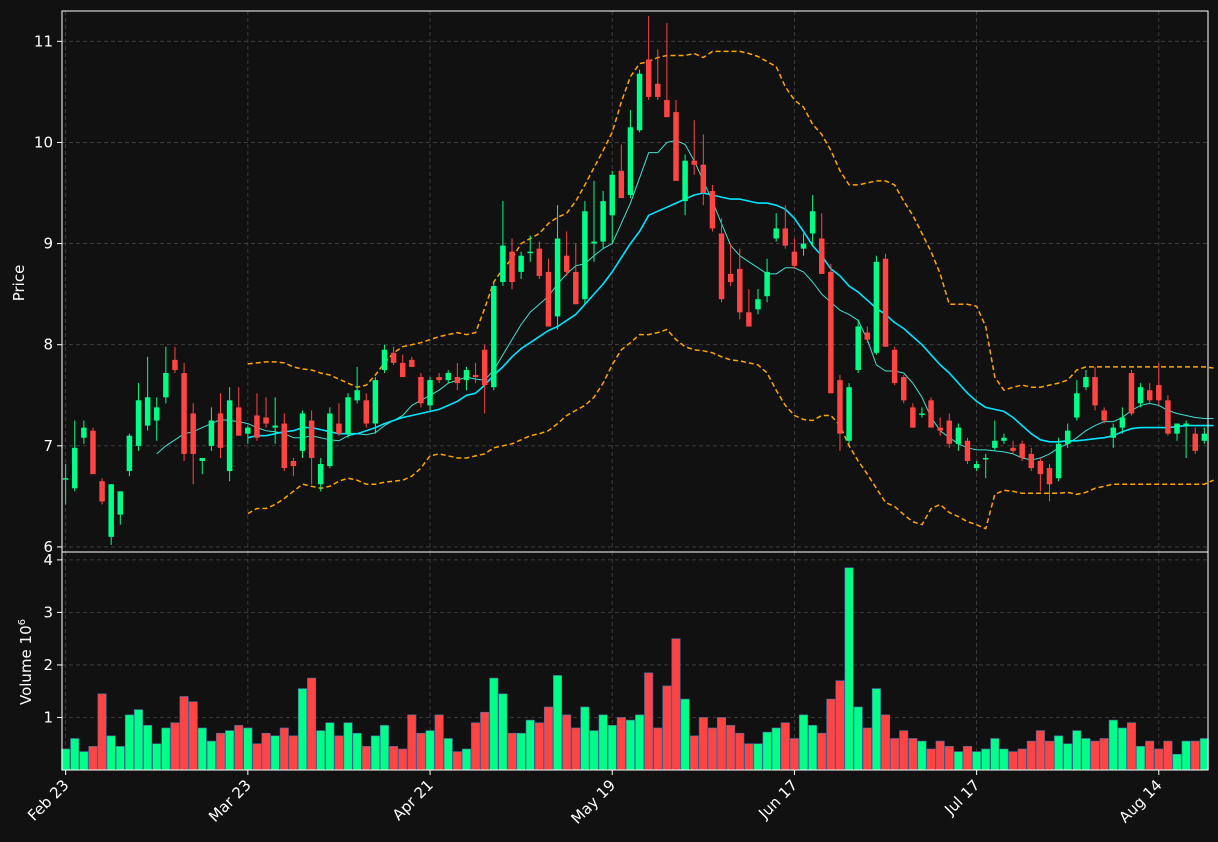  What do you see at coordinates (48, 345) in the screenshot?
I see `price-tick-label: 8` at bounding box center [48, 345].